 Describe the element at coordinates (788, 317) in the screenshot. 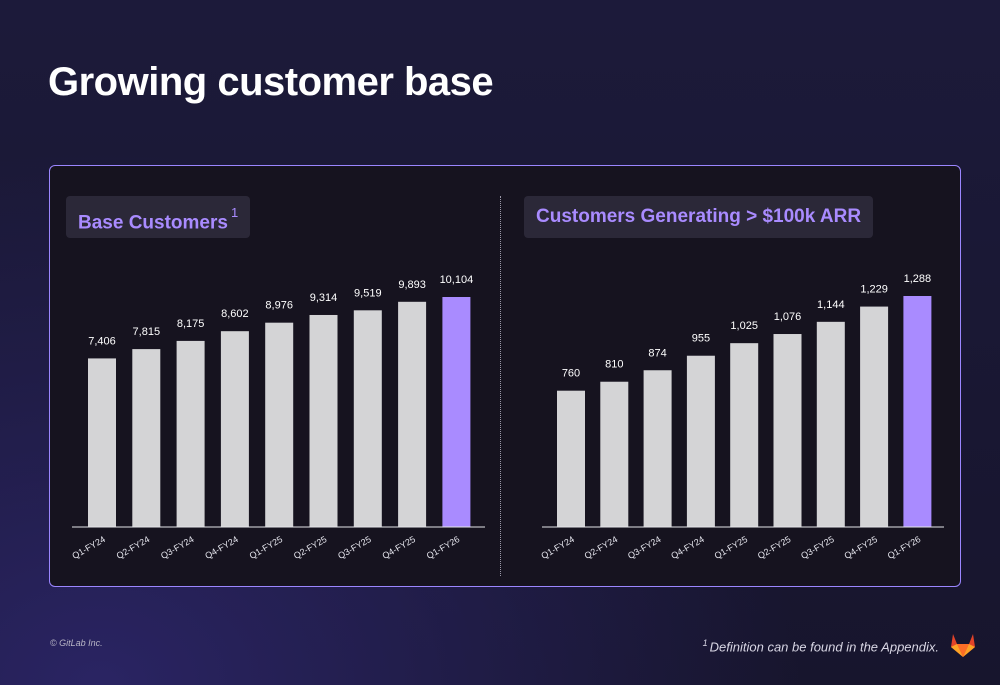

I see `value-label: 1,076` at that location.